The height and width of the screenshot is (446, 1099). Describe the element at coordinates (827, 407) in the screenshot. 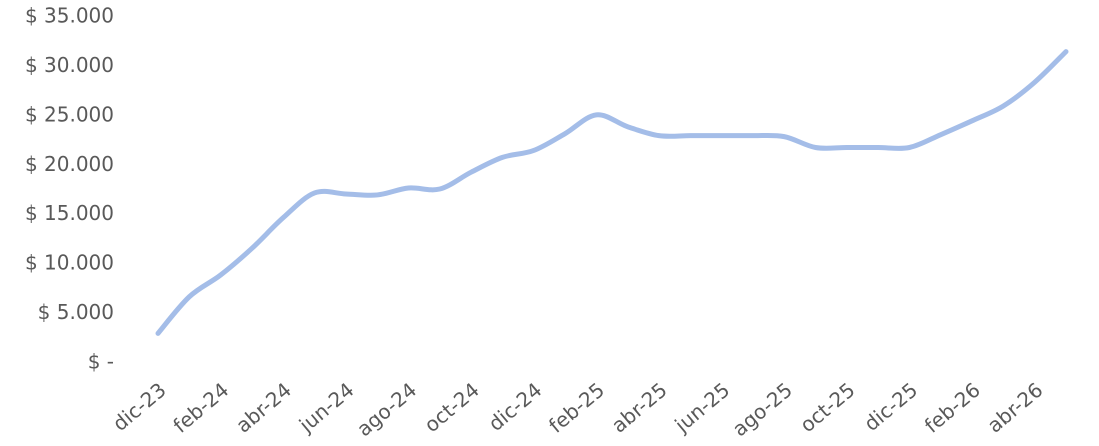

I see `x-tick-label: oct-25` at that location.